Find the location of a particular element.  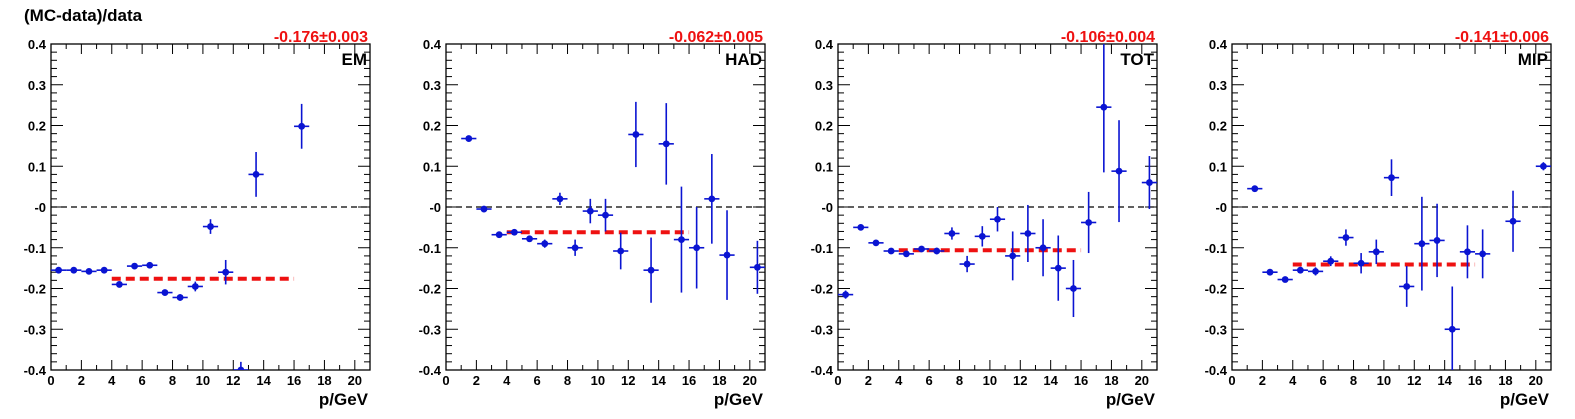

x-tick-label: 12 is located at coordinates (628, 380).